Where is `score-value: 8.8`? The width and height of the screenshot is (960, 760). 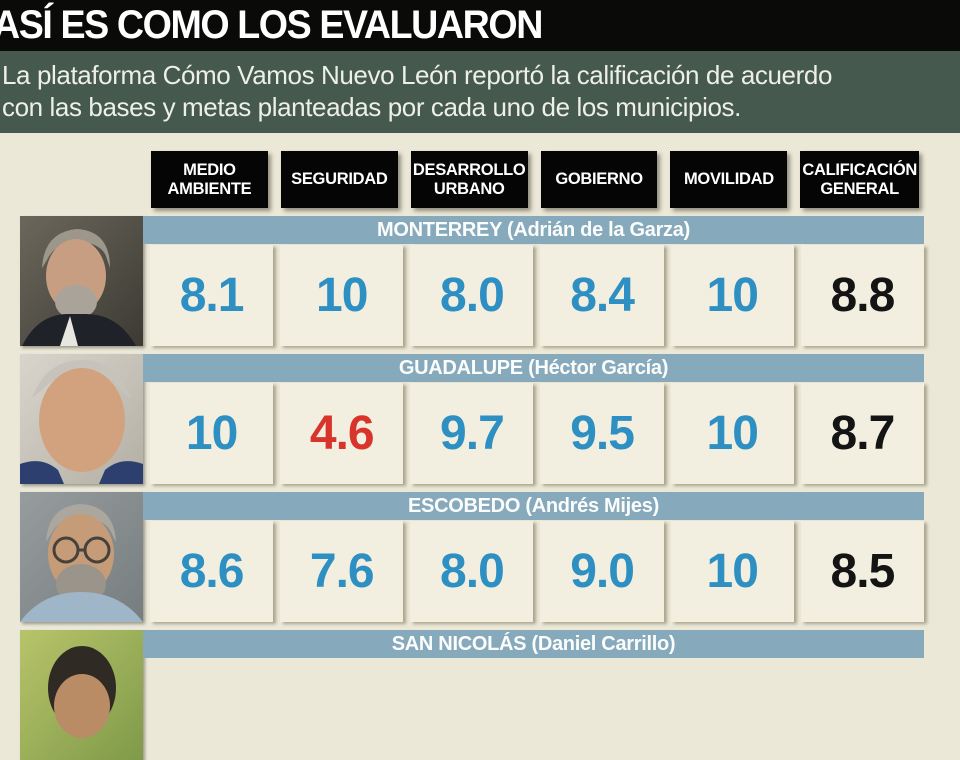 score-value: 8.8 is located at coordinates (863, 295).